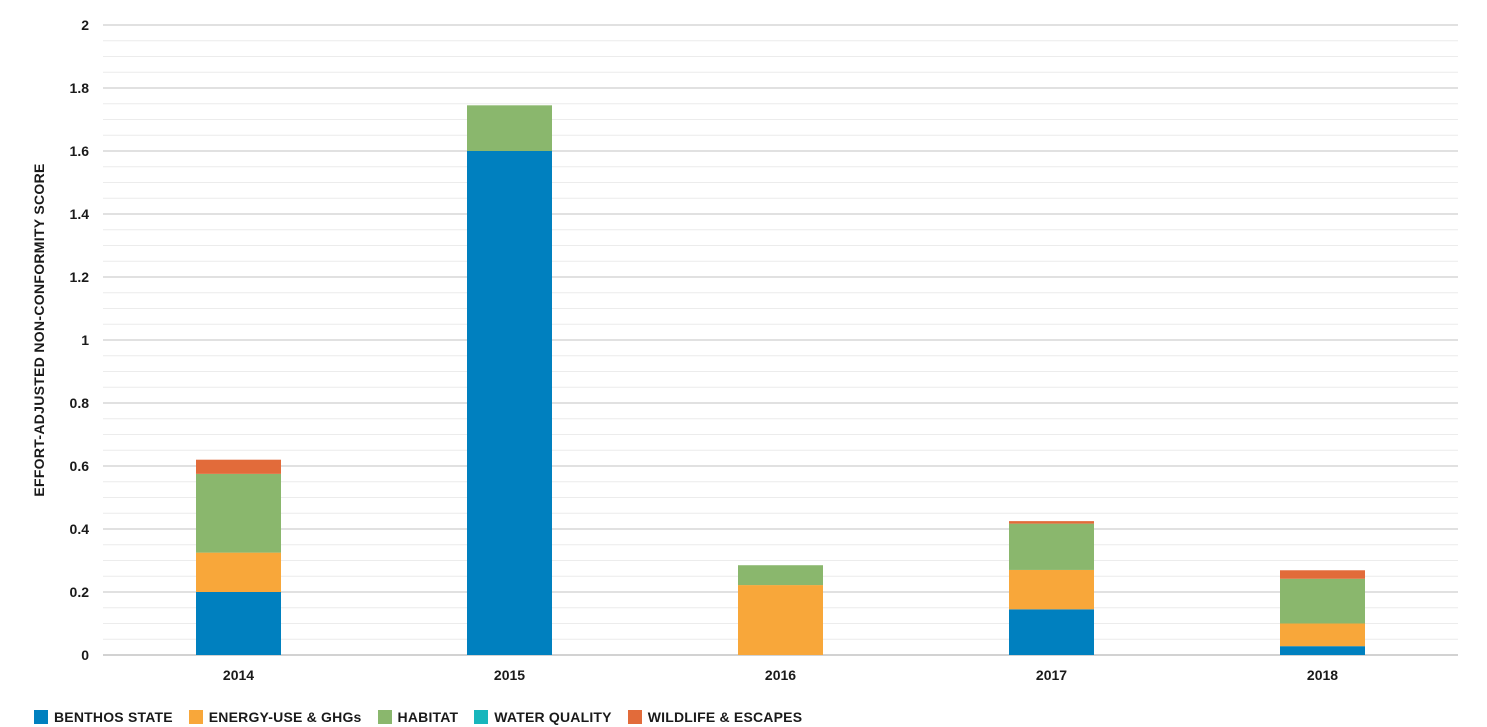  I want to click on y-tick-label: 0.6, so click(80, 466).